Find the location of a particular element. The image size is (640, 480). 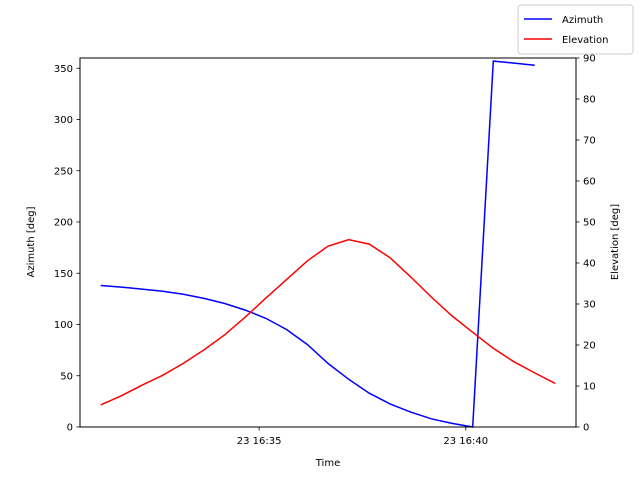

right-tick-label: 10 is located at coordinates (589, 387).